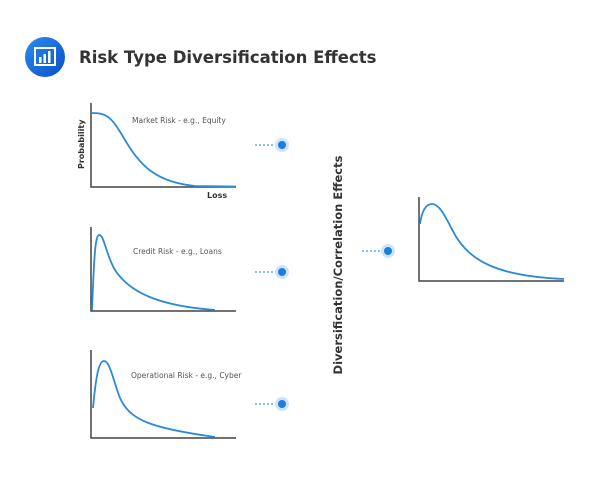  What do you see at coordinates (81, 144) in the screenshot?
I see `y-axis-label: Probability` at bounding box center [81, 144].